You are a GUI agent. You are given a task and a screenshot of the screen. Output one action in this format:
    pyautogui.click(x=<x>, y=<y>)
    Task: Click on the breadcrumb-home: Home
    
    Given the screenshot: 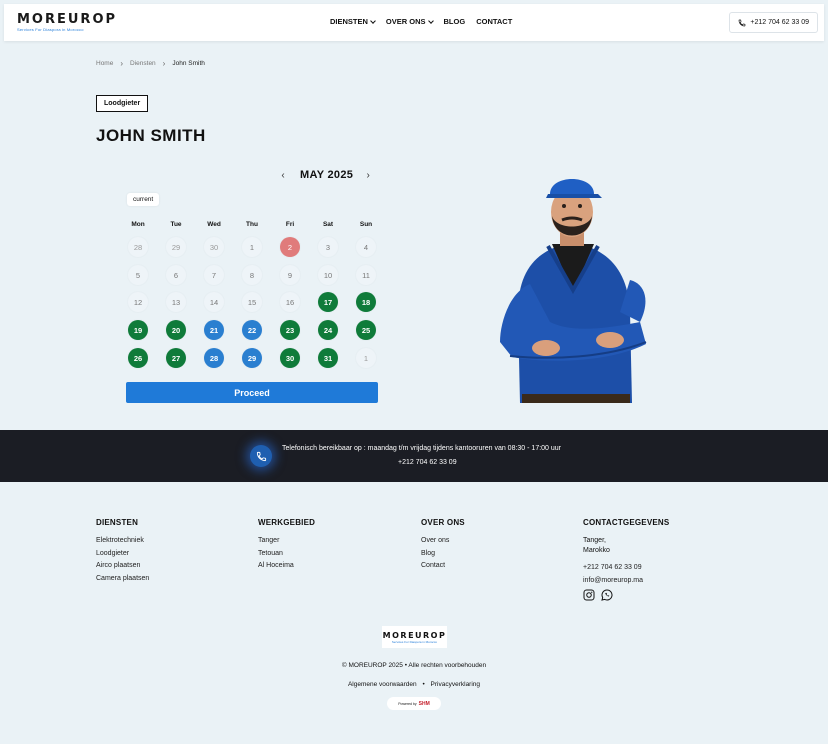 What is the action you would take?
    pyautogui.click(x=105, y=63)
    